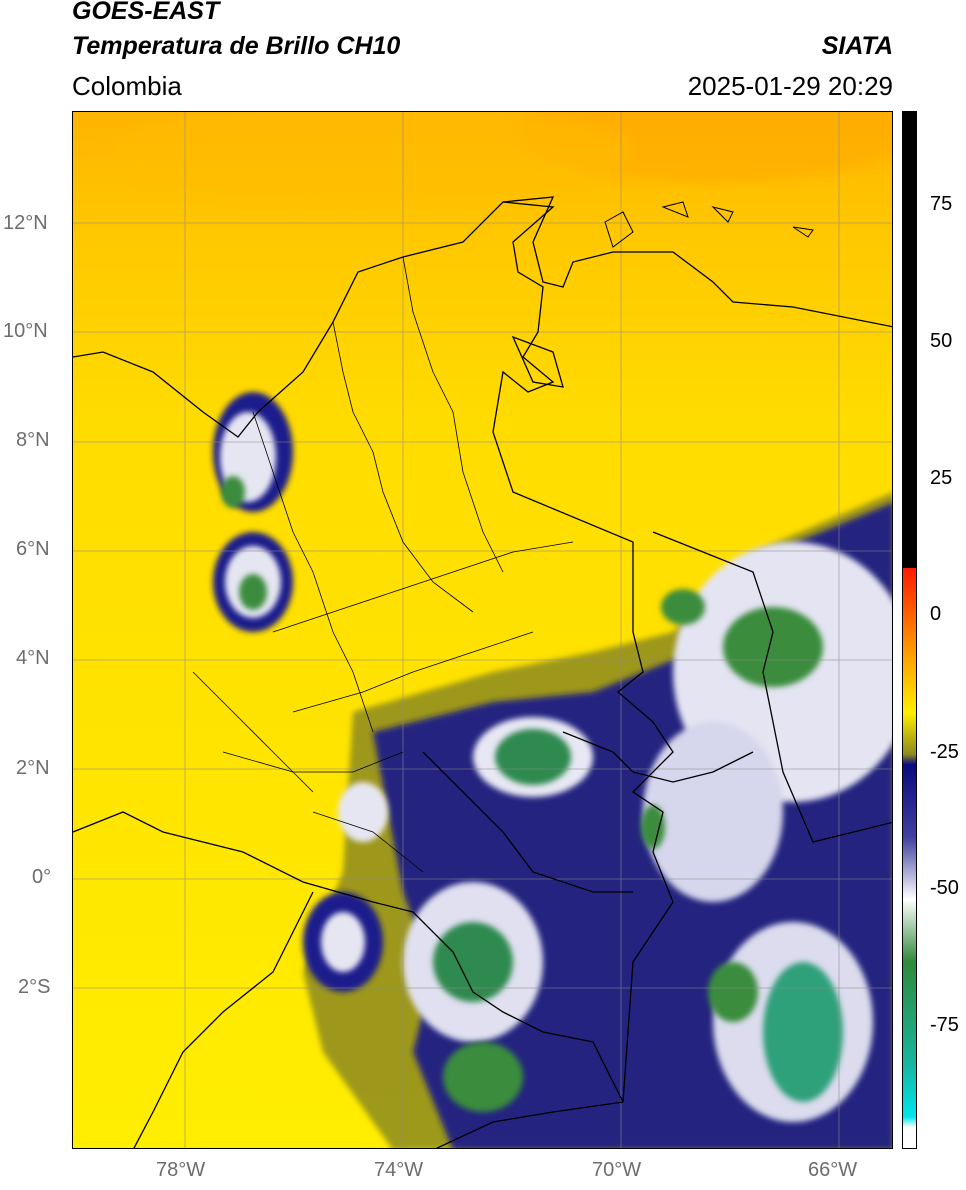 The width and height of the screenshot is (966, 1190). I want to click on colorbar-tick: -75, so click(944, 1025).